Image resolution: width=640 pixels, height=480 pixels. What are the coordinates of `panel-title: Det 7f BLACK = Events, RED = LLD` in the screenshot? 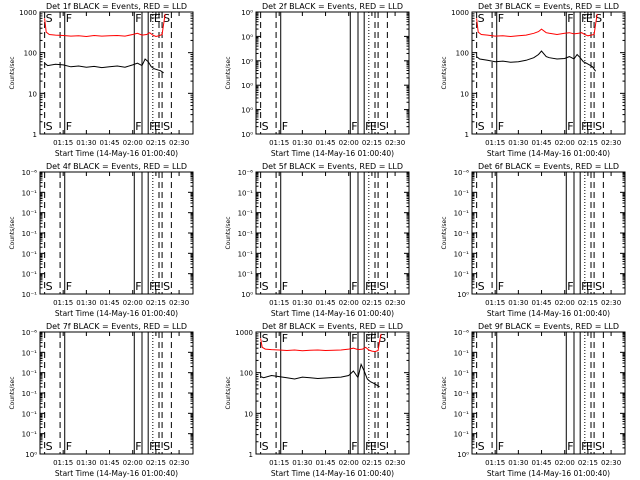 It's located at (116, 326).